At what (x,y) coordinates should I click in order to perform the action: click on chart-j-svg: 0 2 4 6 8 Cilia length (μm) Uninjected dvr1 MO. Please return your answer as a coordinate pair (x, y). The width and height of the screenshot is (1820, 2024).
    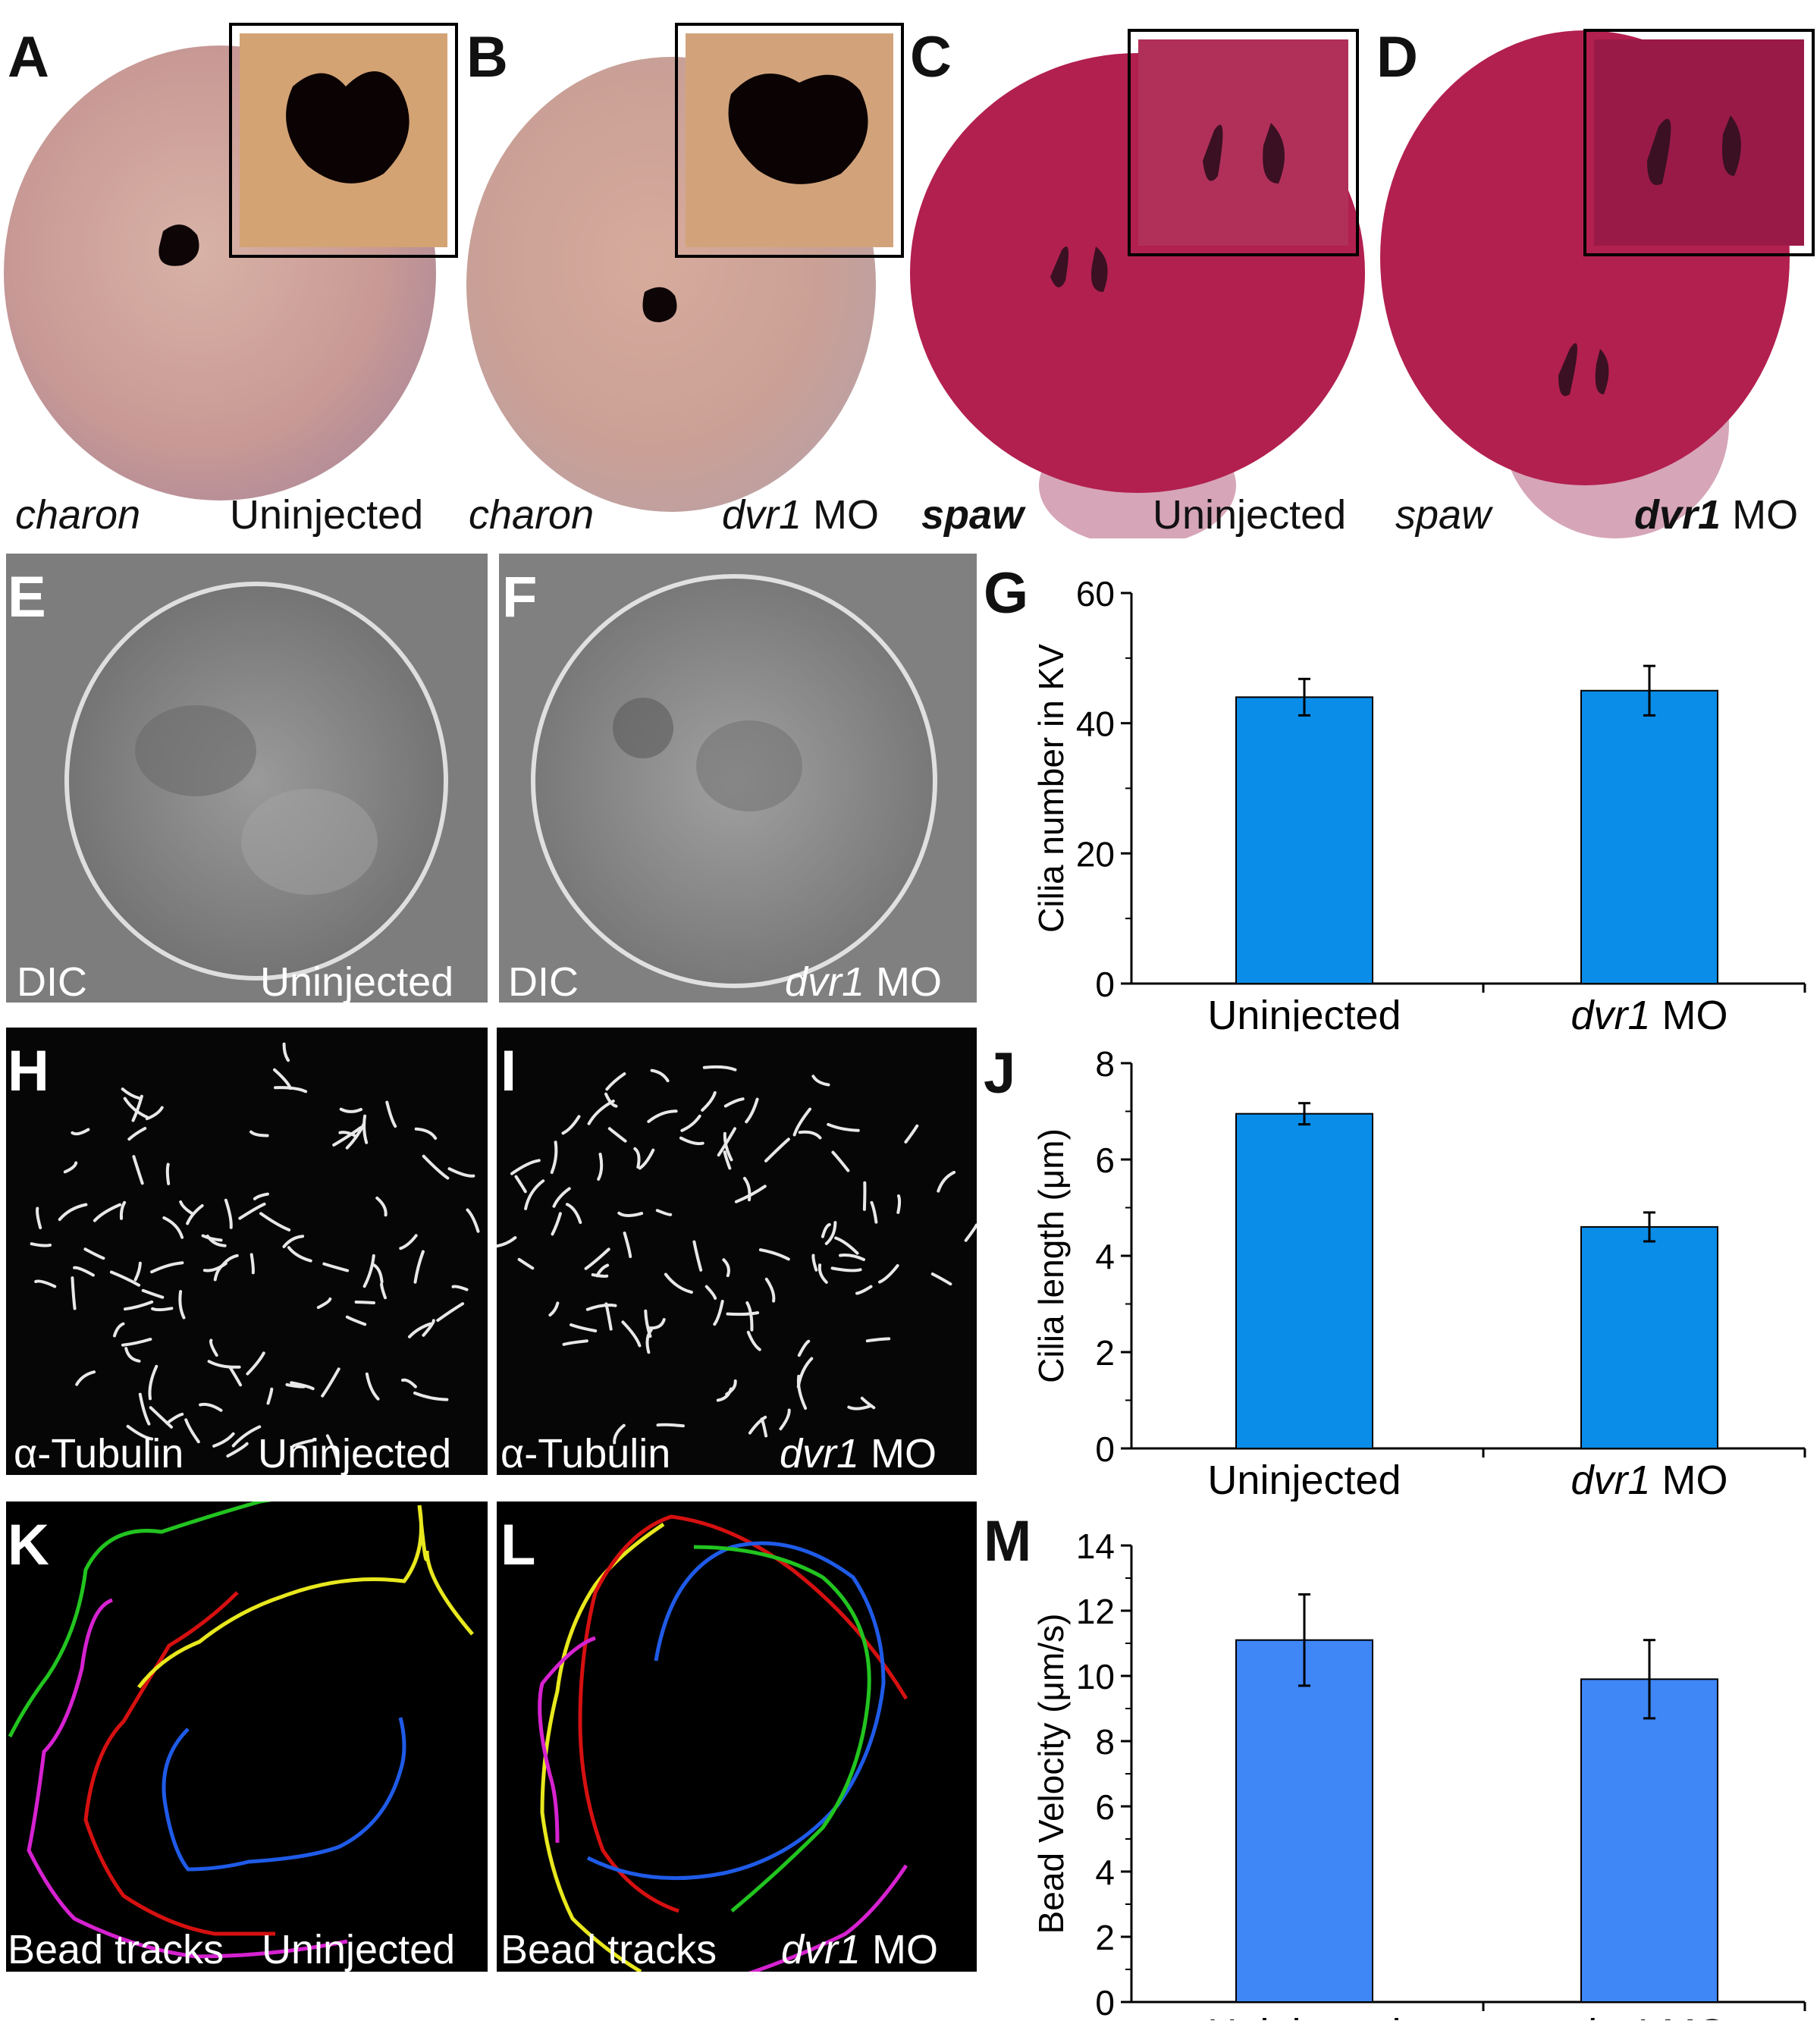
    Looking at the image, I should click on (1418, 1273).